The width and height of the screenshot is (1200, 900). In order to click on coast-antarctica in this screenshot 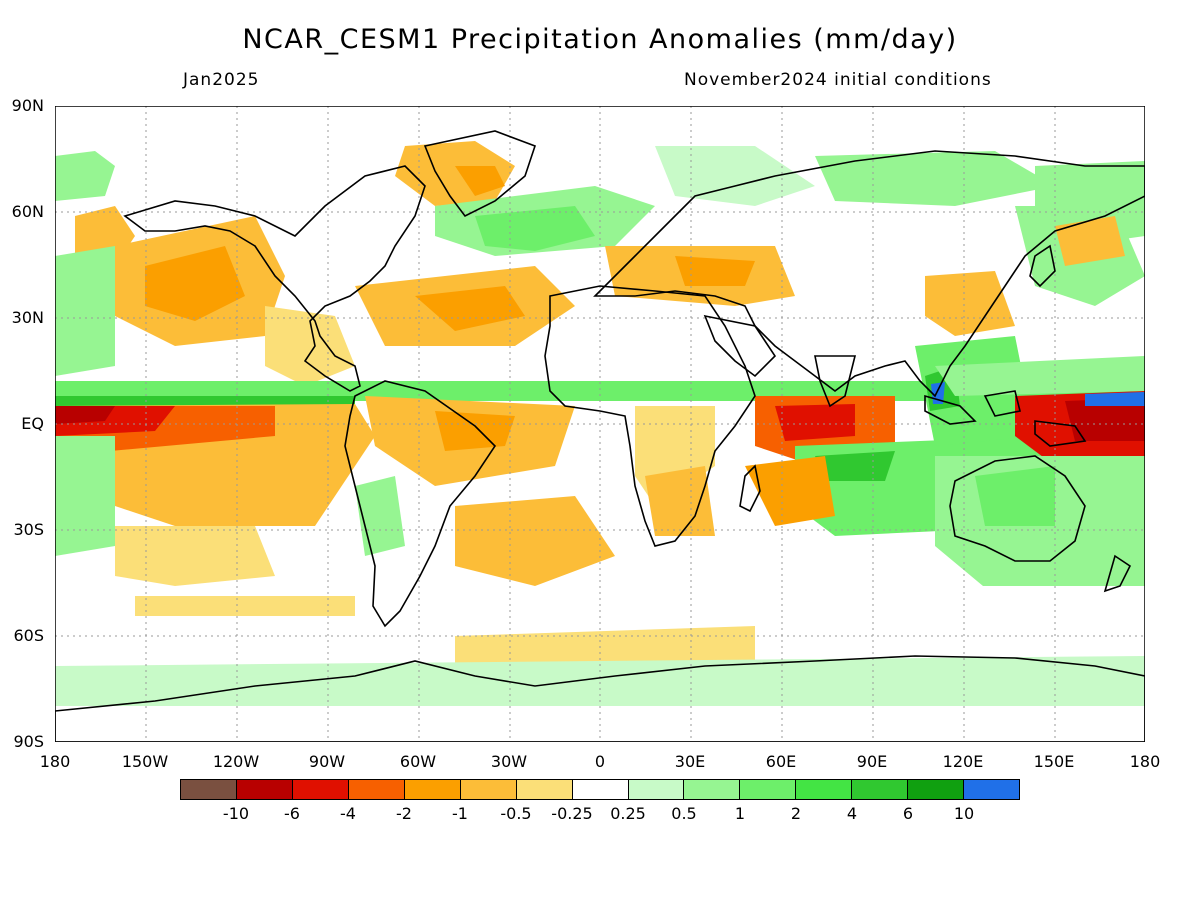, I will do `click(600, 698)`.